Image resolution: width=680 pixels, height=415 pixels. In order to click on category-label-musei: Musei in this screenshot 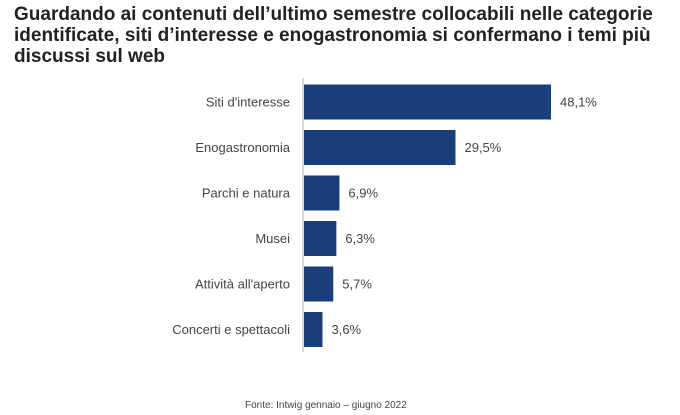, I will do `click(272, 238)`.